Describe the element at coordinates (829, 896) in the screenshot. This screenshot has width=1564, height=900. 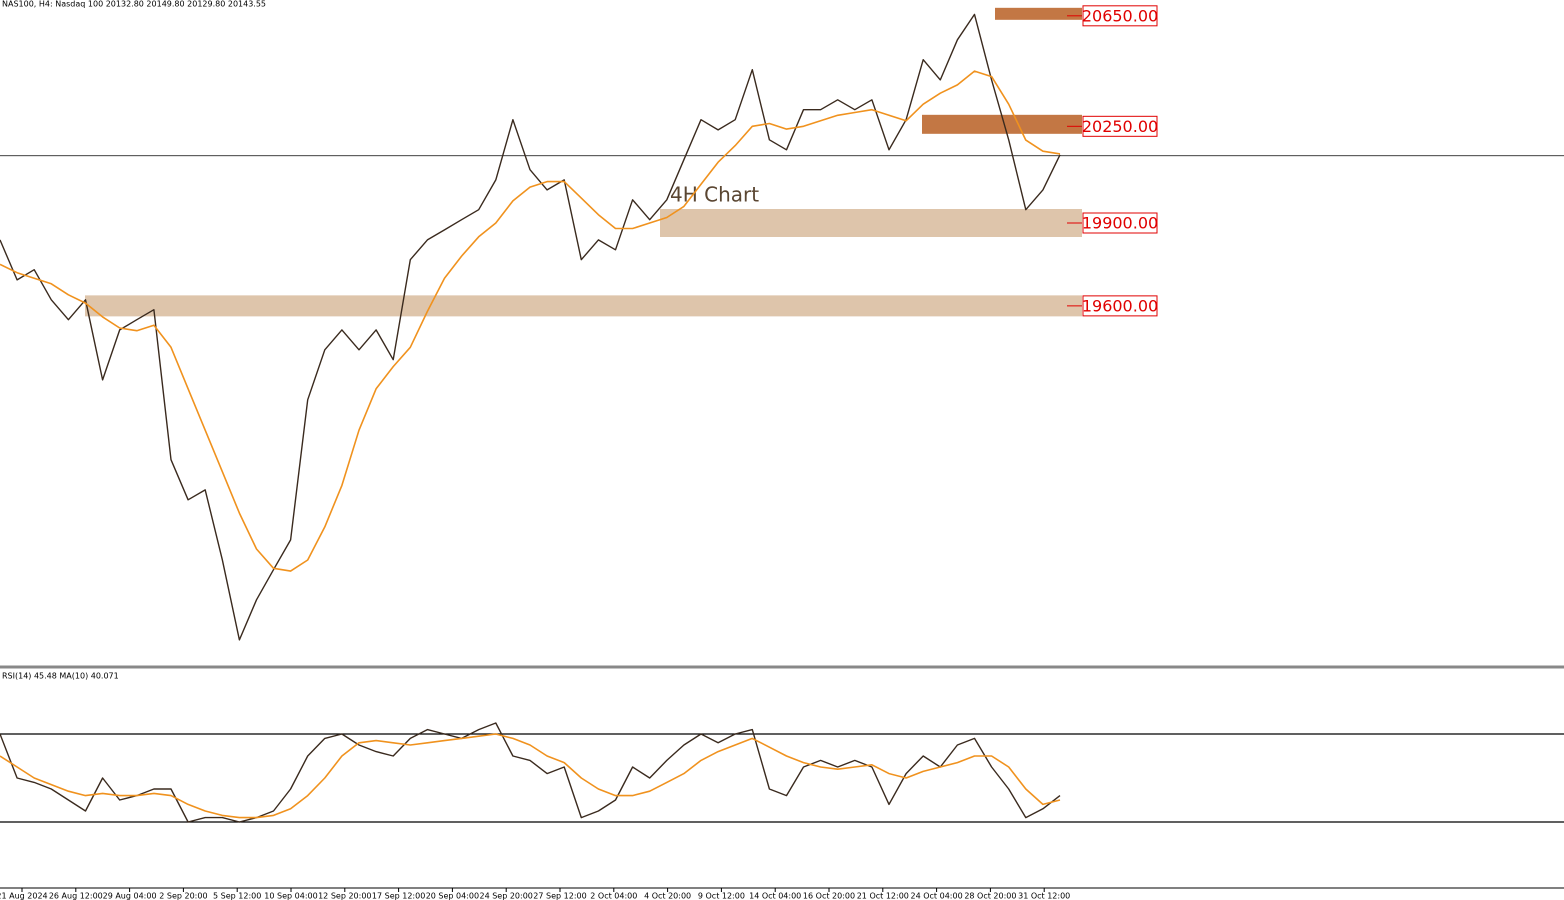
I see `time-label: 16 Oct 20:00` at that location.